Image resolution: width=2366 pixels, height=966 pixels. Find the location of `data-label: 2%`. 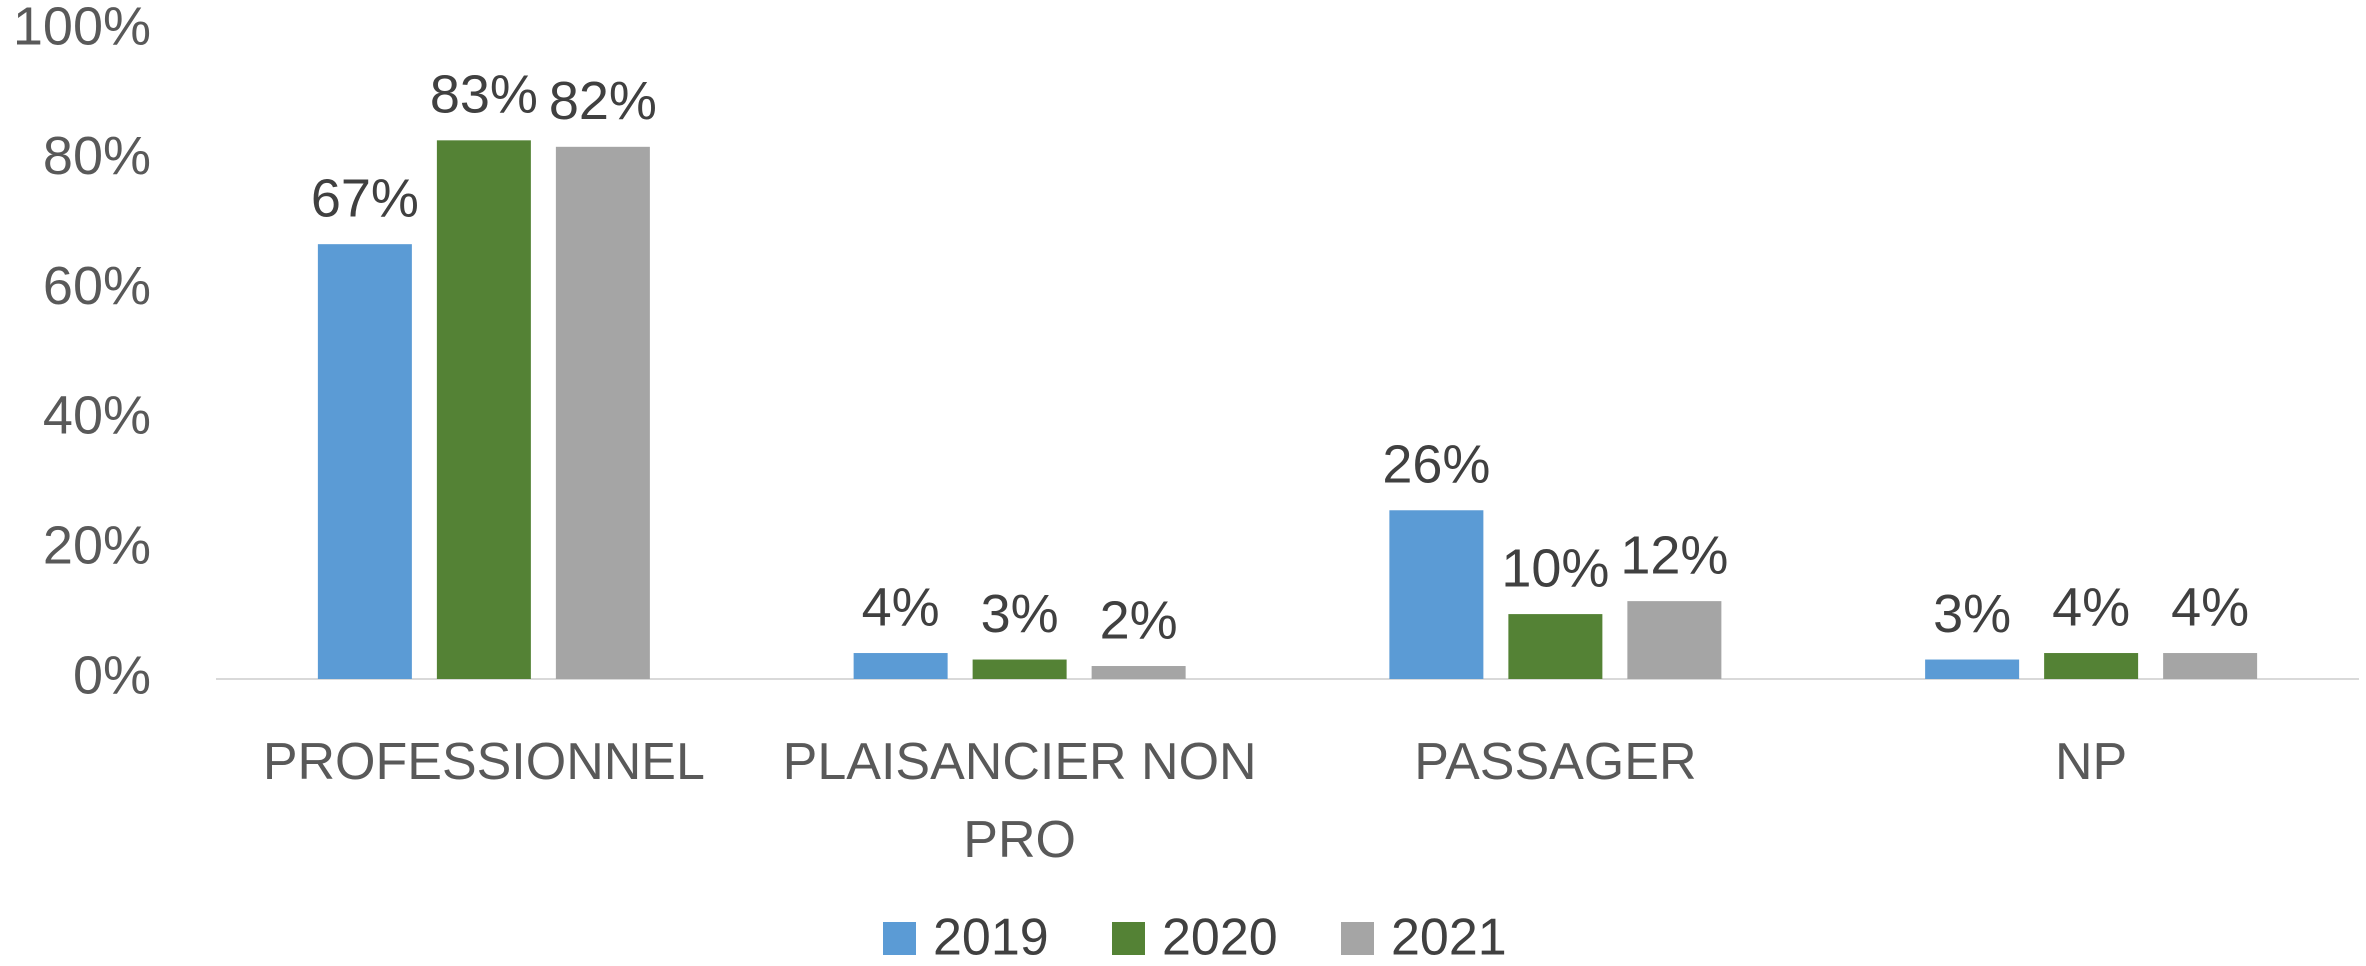

data-label: 2% is located at coordinates (1139, 620).